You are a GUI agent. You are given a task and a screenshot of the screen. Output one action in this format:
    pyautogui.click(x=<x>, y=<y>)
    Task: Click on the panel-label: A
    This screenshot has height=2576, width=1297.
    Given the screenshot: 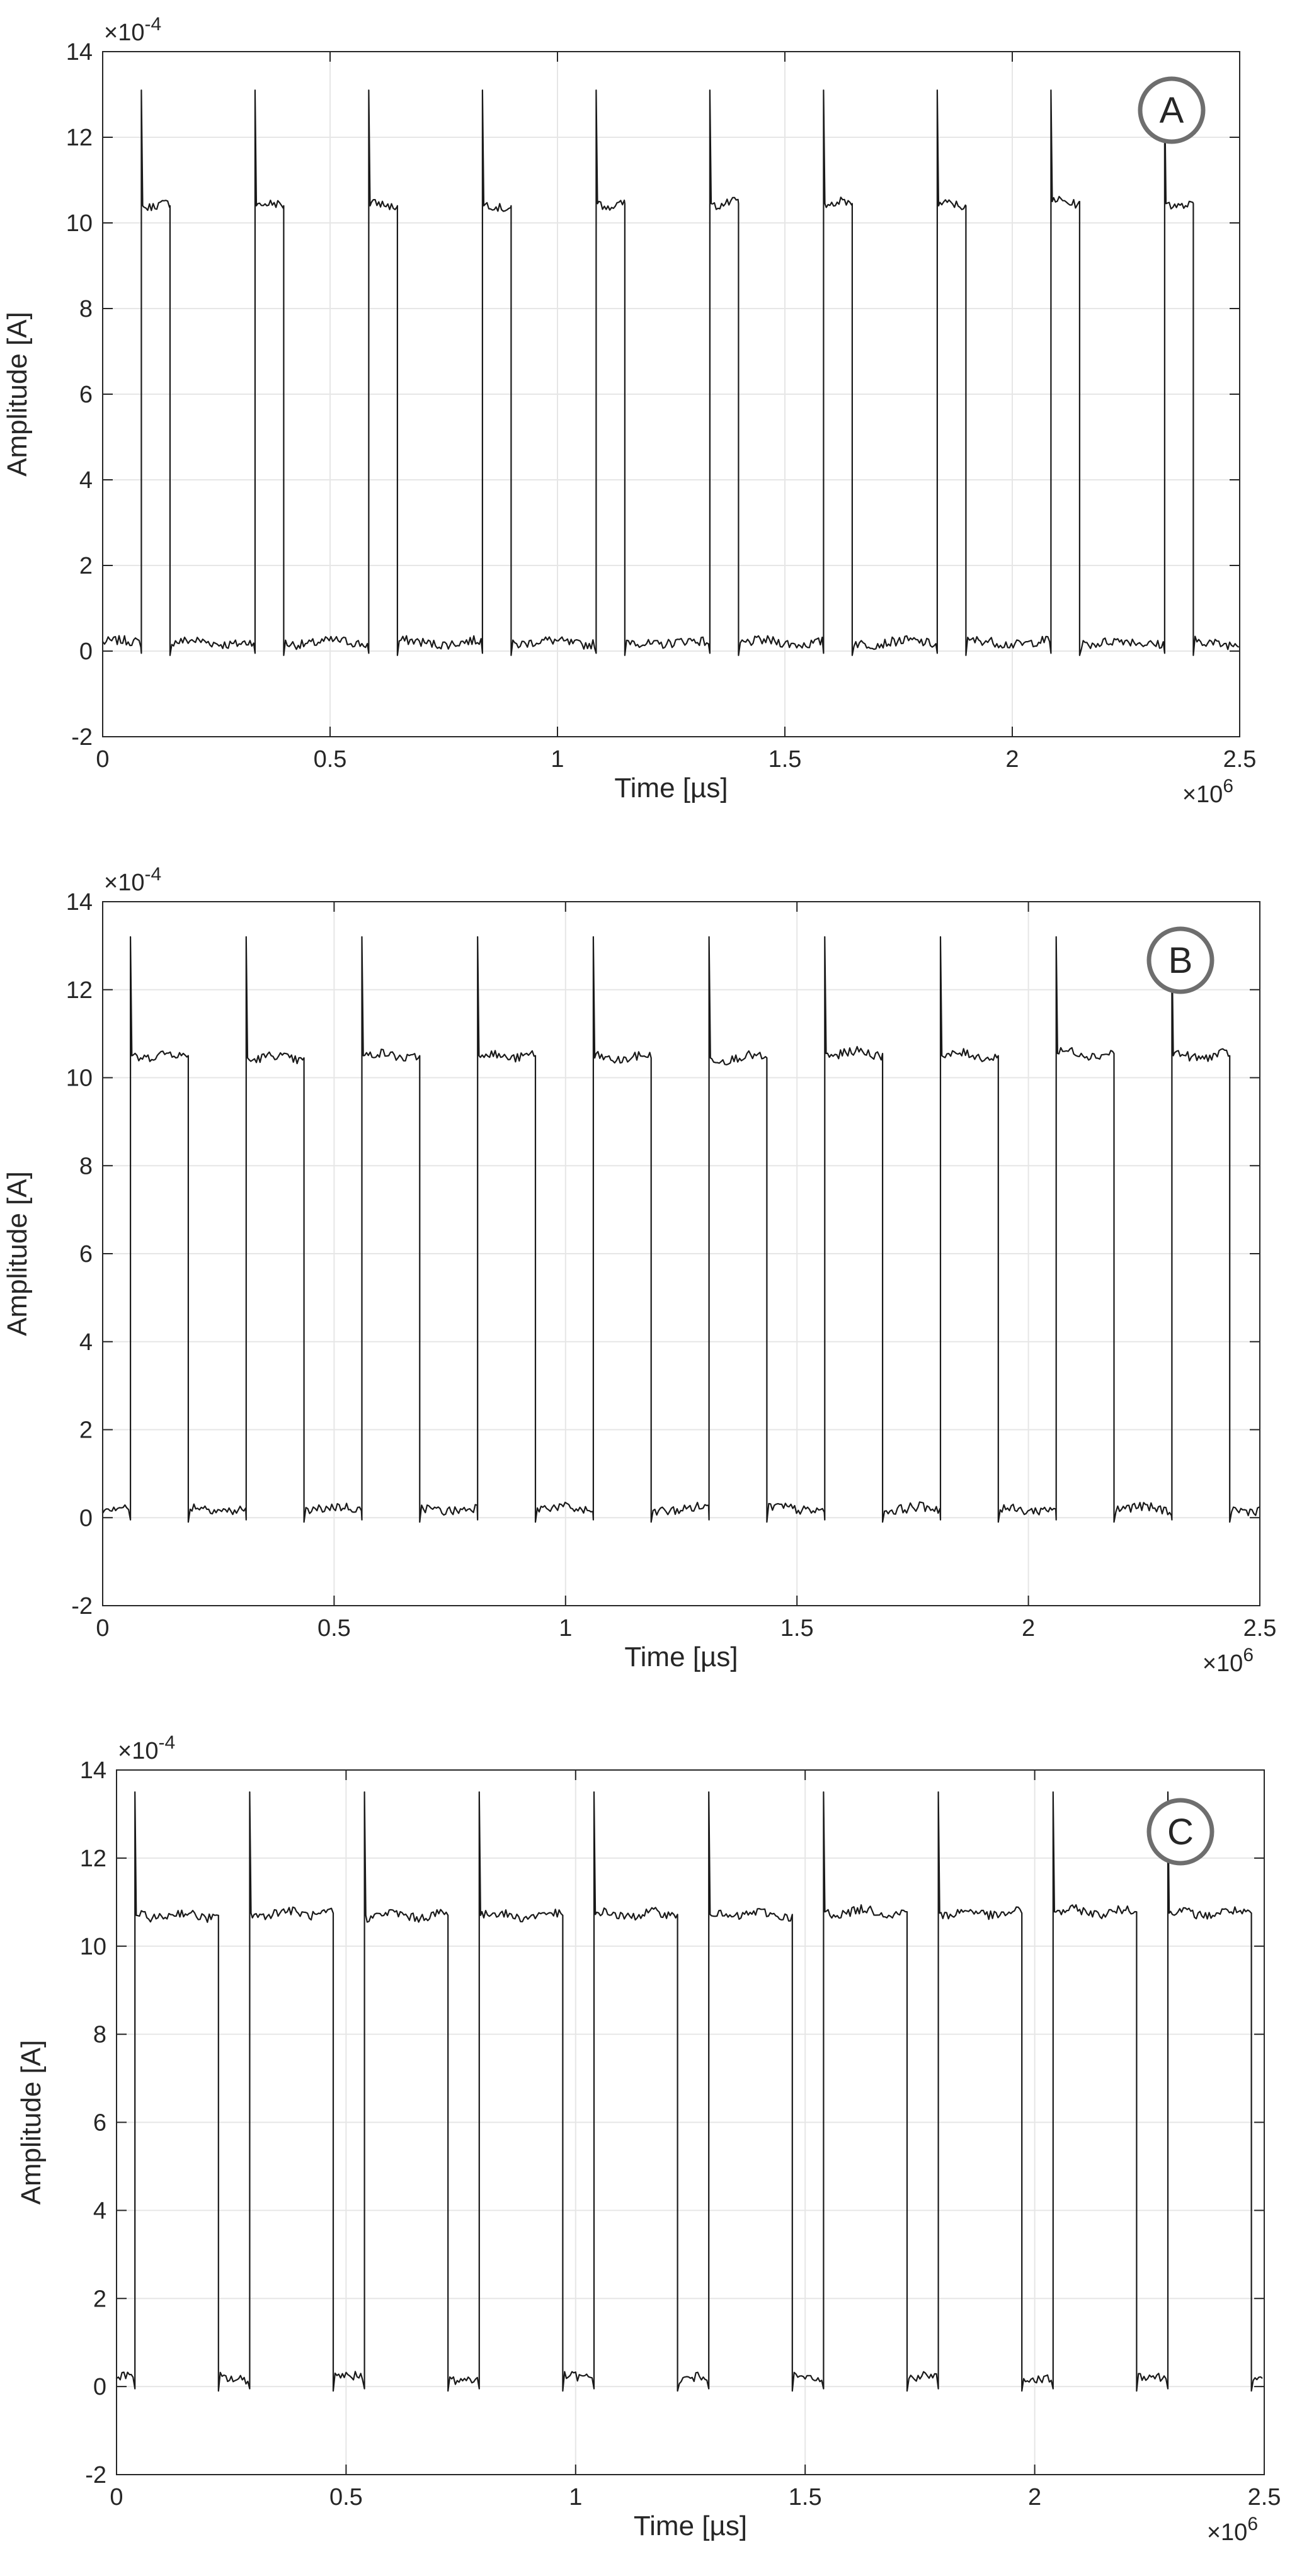 What is the action you would take?
    pyautogui.click(x=1172, y=110)
    